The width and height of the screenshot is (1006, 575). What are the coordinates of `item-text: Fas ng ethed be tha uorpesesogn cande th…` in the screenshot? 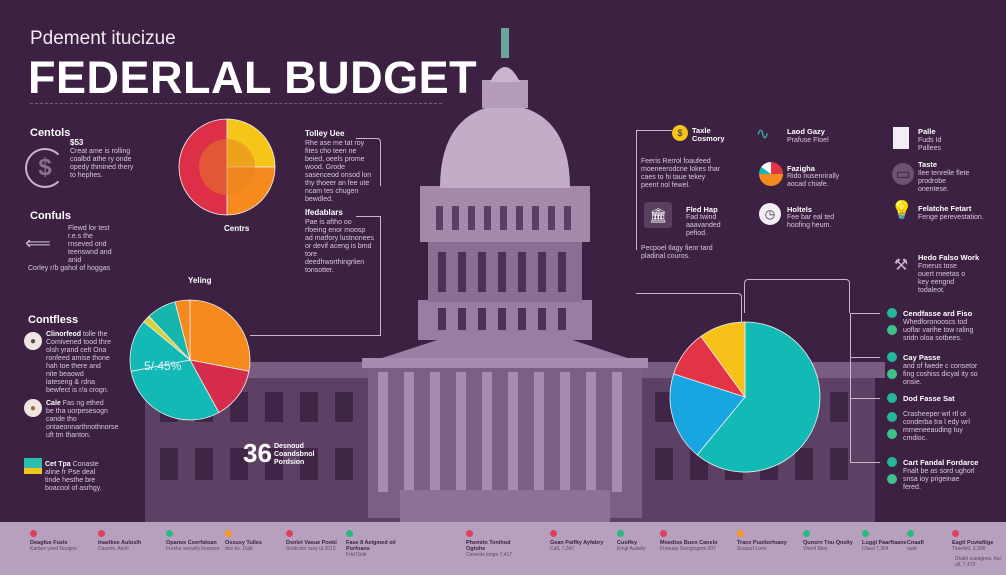 It's located at (82, 419).